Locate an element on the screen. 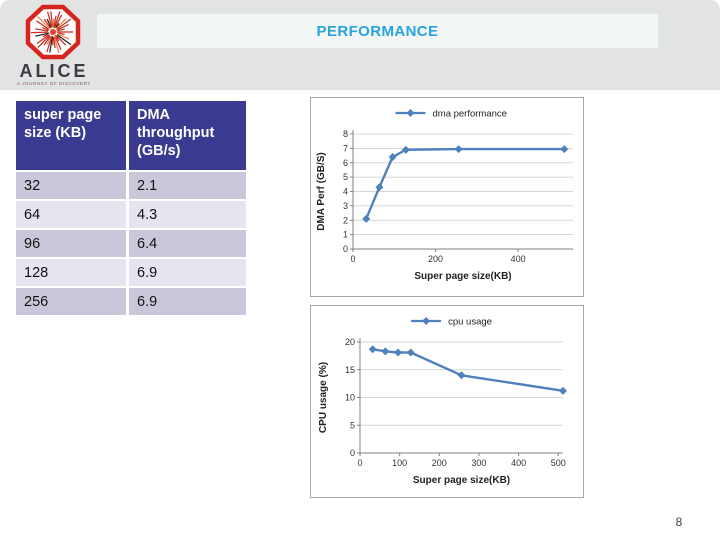 The width and height of the screenshot is (720, 540). table-row: 128 6.9 is located at coordinates (131, 272).